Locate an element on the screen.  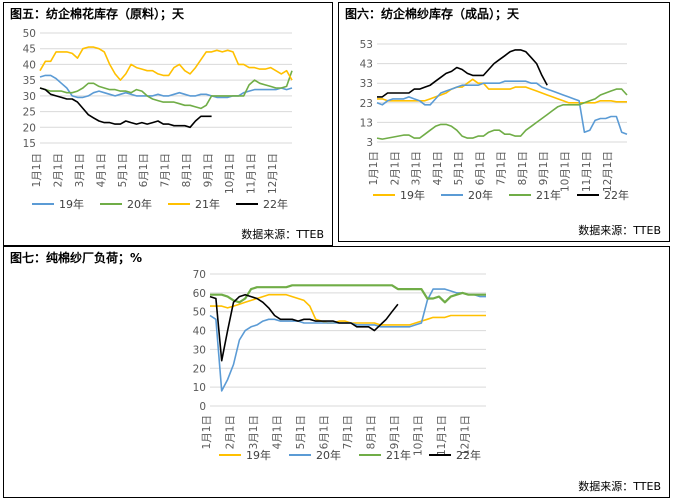
y-tick-label: 13 is located at coordinates (366, 123).